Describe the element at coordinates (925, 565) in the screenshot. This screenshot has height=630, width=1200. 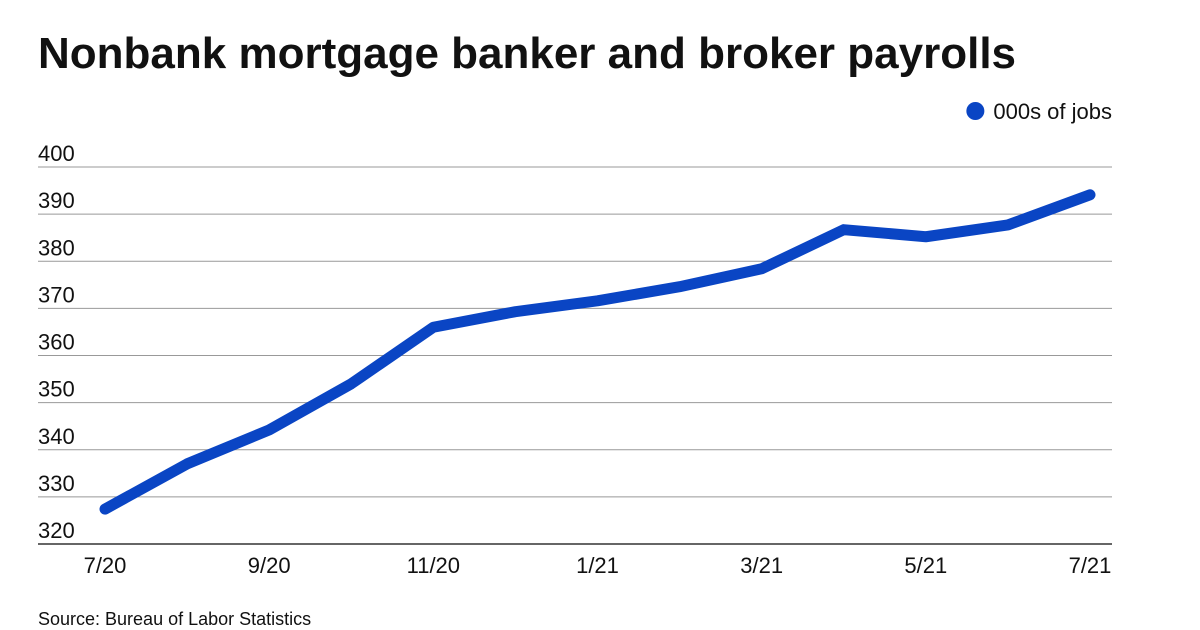
I see `x-tick-label: 5/21` at that location.